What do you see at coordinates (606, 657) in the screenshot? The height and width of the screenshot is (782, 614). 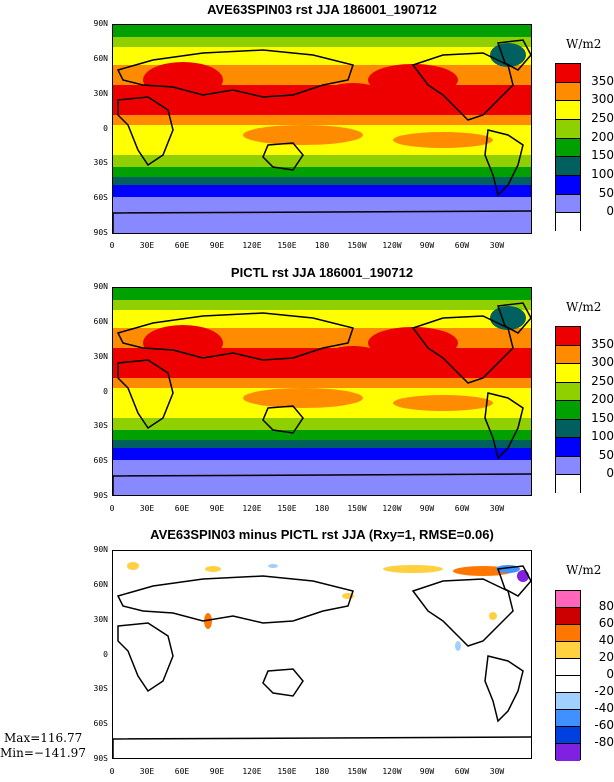 I see `colorbar-label: 20` at bounding box center [606, 657].